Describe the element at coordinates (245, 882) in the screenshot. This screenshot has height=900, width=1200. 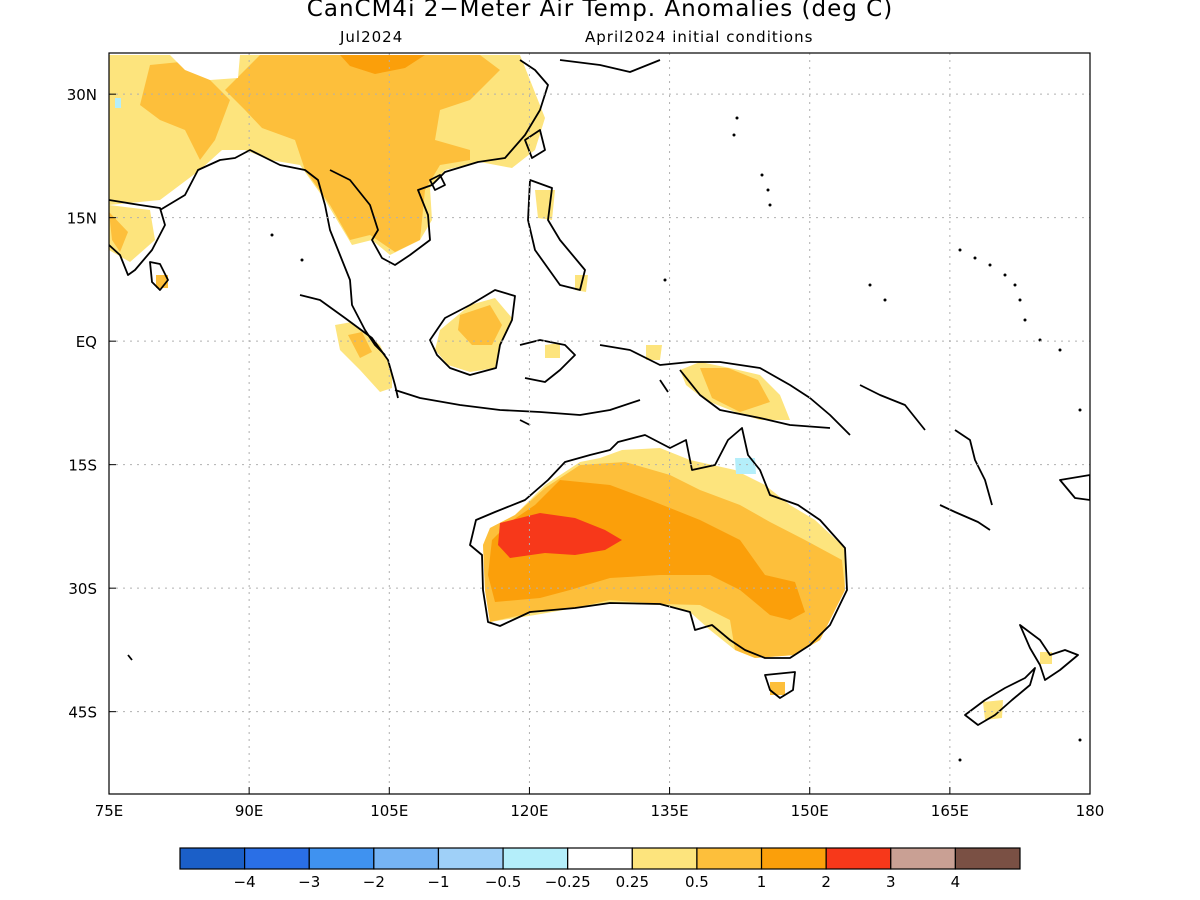
I see `colorbar-label: −4` at that location.